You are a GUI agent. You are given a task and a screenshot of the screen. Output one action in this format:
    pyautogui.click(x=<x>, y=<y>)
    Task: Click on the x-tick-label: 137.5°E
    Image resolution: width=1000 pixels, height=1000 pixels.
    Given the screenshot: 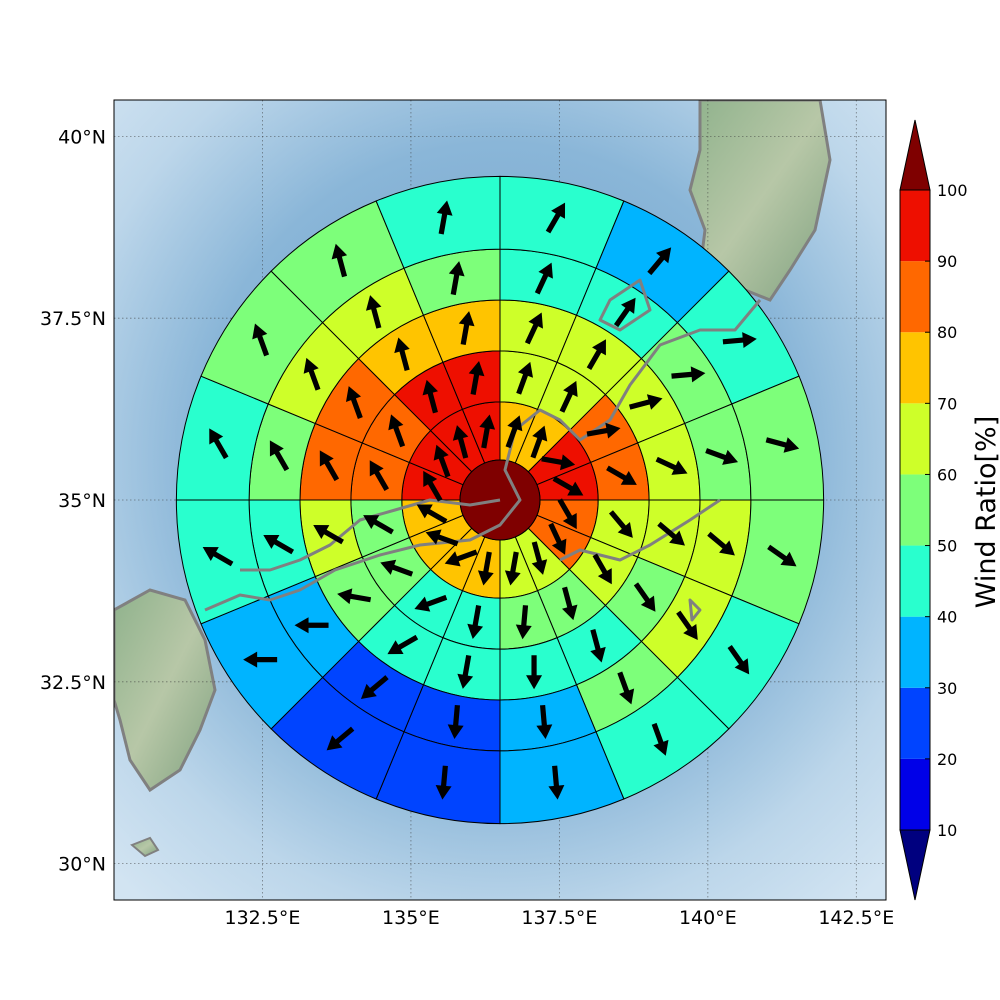 What is the action you would take?
    pyautogui.click(x=559, y=918)
    